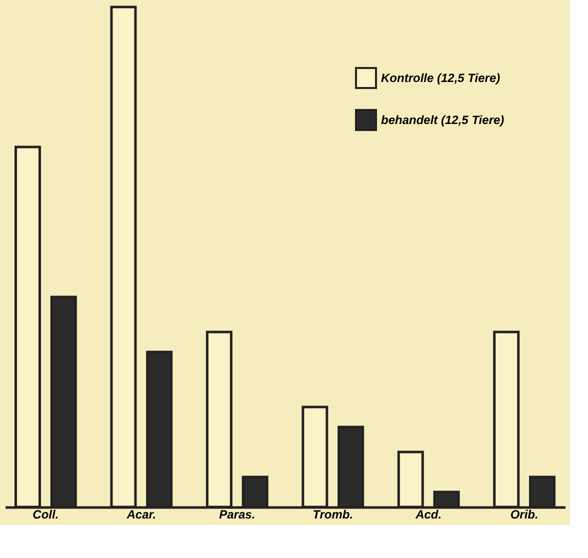 This screenshot has width=588, height=558. I want to click on x-tick-label: Acd., so click(428, 515).